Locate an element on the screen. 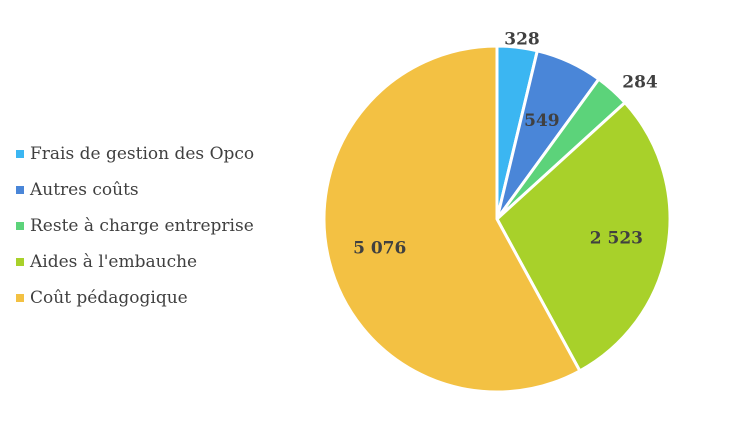  legend-label: Aides à l'embauche is located at coordinates (114, 262).